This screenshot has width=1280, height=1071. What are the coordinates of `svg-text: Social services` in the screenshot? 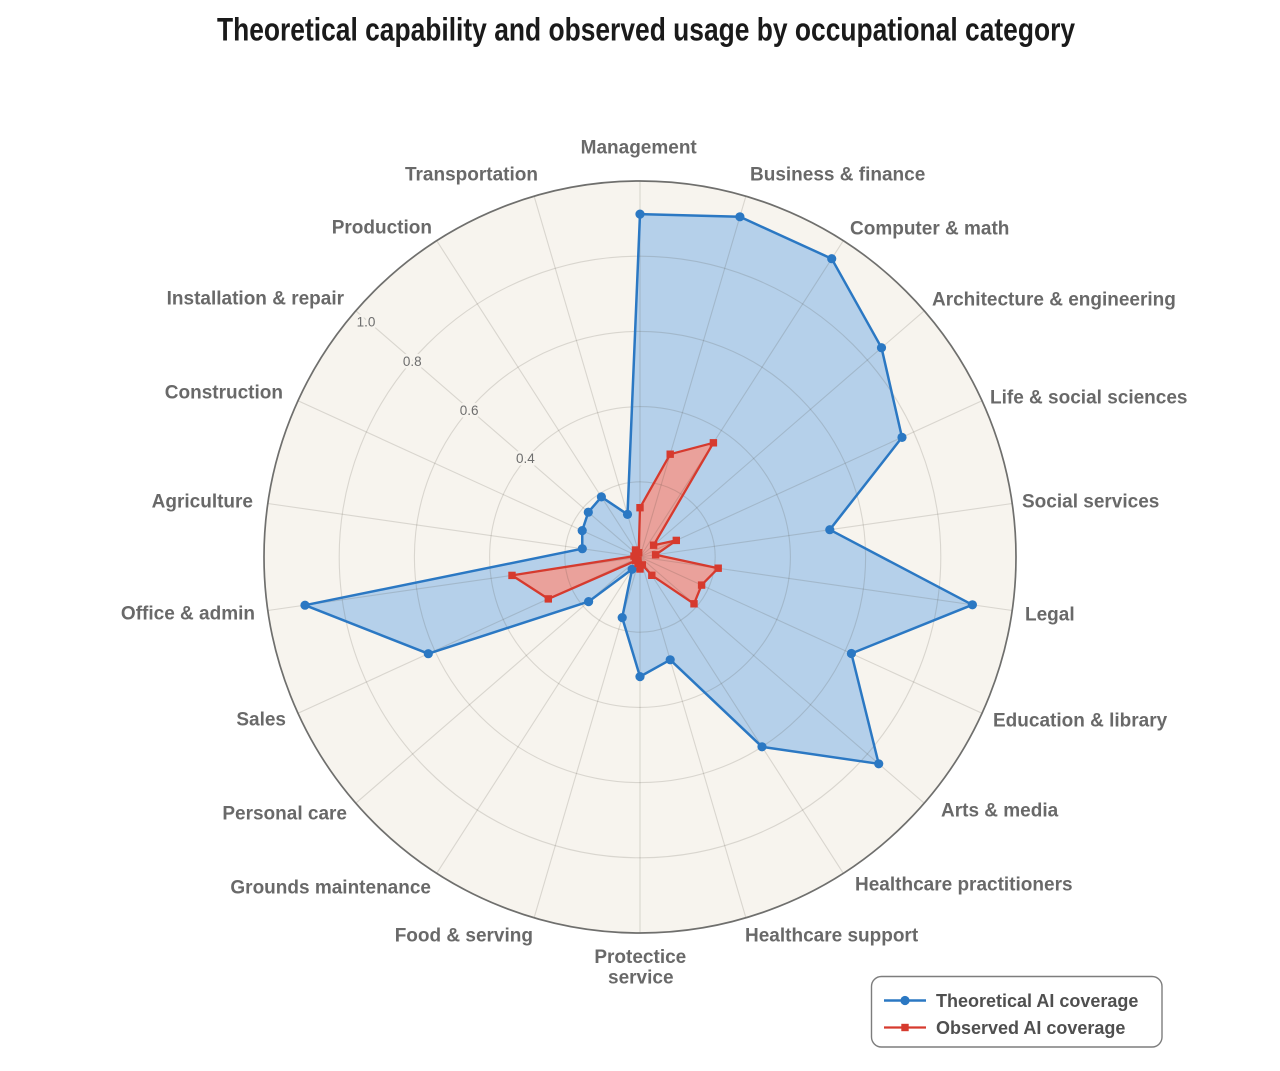 It's located at (1090, 502).